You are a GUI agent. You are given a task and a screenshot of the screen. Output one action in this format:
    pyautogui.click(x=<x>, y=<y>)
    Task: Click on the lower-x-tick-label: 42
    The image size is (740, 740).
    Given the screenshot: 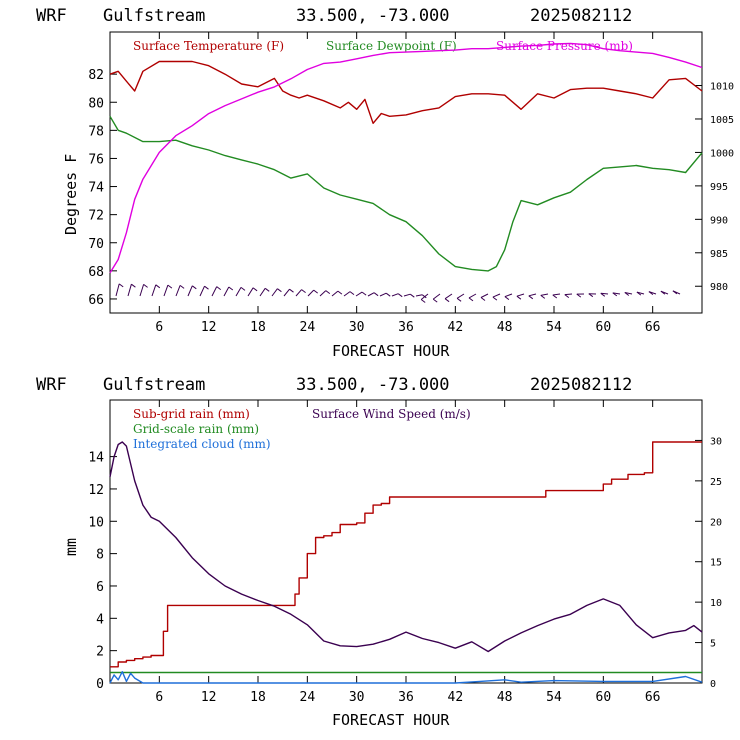 What is the action you would take?
    pyautogui.click(x=456, y=697)
    